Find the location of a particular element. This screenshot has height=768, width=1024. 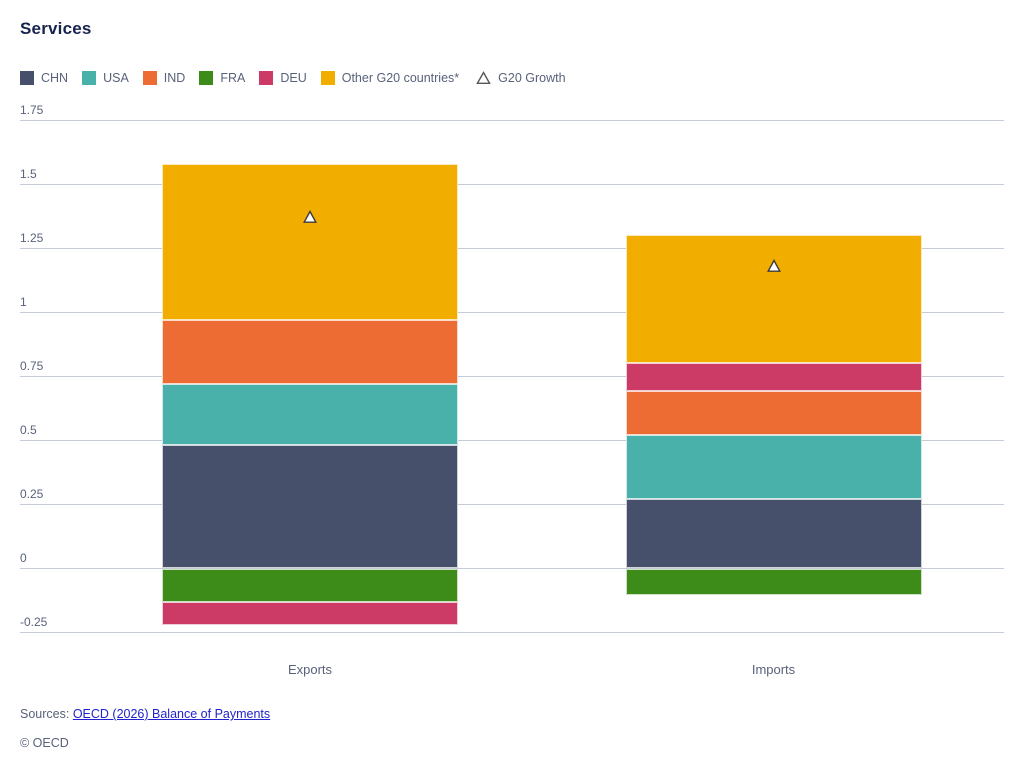

copyright: © OECD is located at coordinates (44, 743).